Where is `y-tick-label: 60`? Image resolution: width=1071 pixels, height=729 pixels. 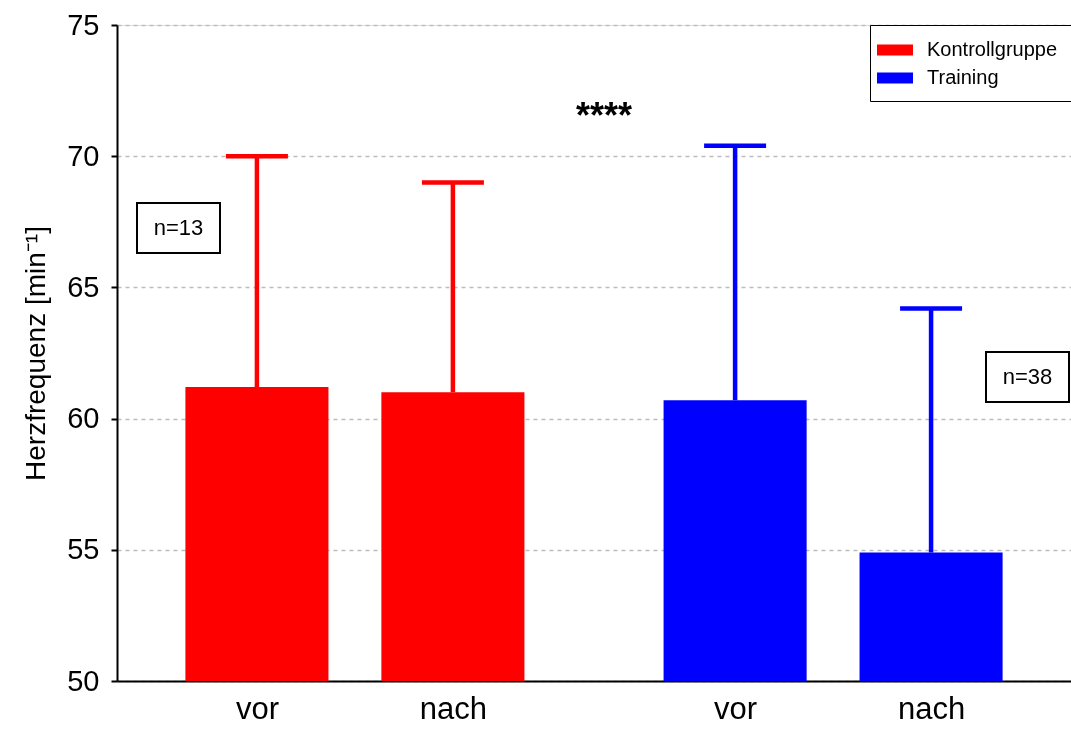 y-tick-label: 60 is located at coordinates (83, 418).